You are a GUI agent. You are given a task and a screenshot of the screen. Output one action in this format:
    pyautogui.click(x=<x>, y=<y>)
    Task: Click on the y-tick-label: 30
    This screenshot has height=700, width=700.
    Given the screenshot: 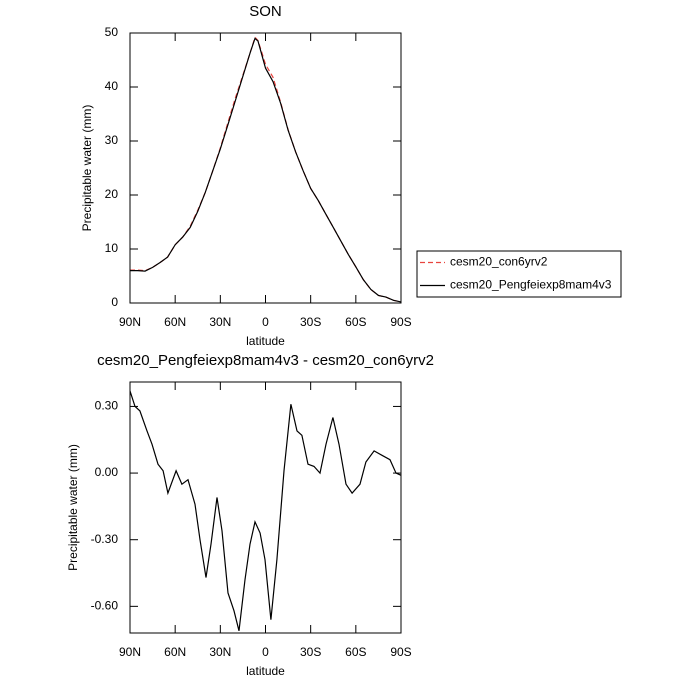 What is the action you would take?
    pyautogui.click(x=112, y=140)
    